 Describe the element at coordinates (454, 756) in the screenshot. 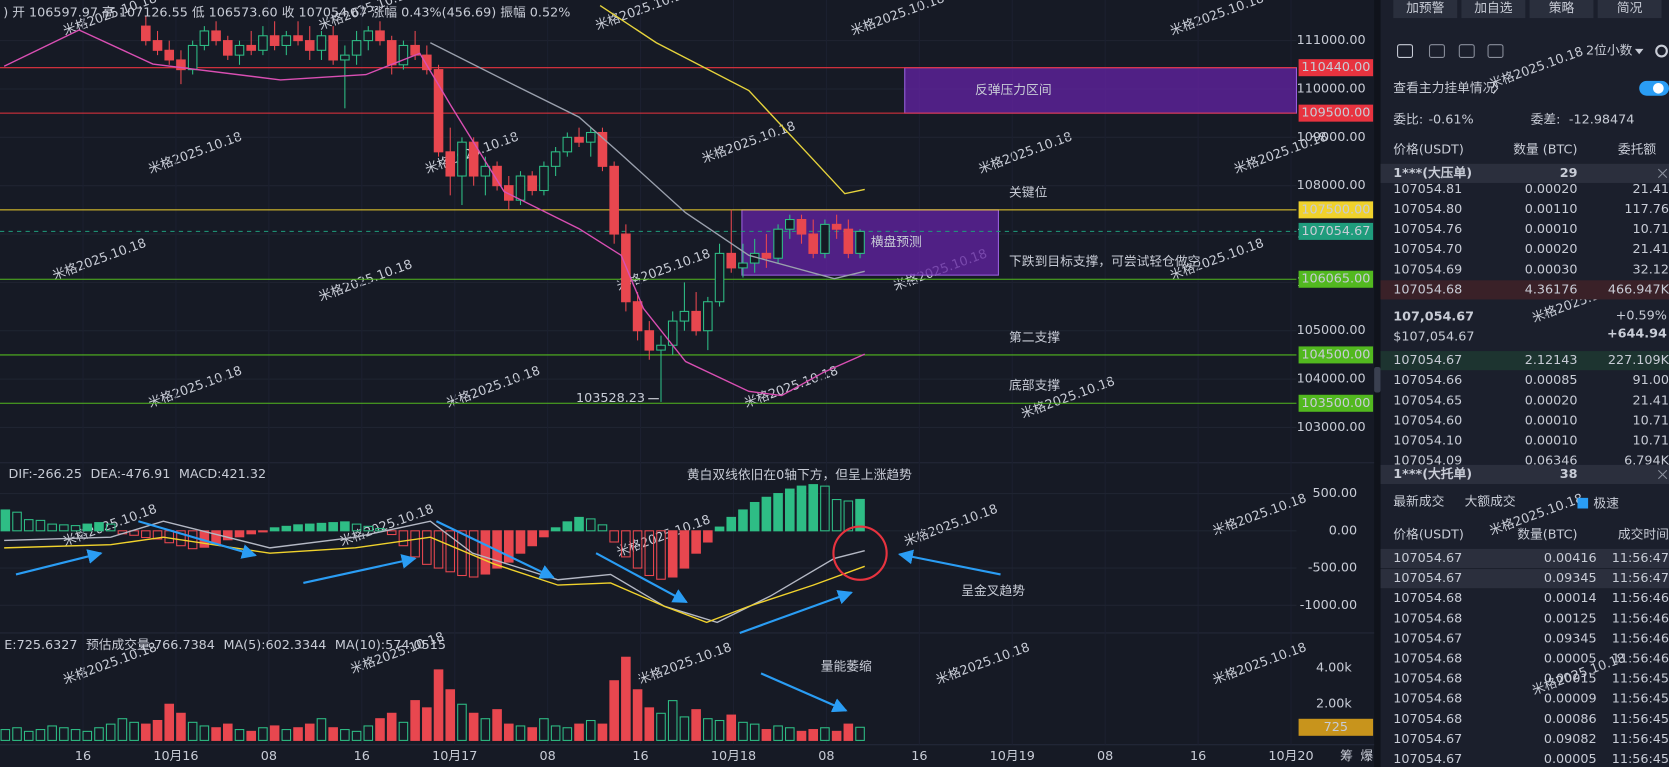

I see `x-tick-label: 10月17` at that location.